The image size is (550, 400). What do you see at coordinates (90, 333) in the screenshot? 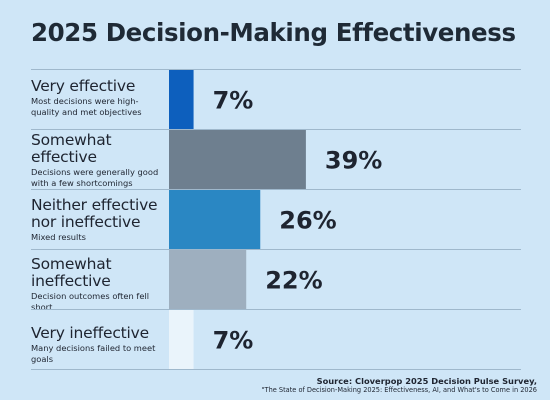
I see `category-name: Very ineffective` at bounding box center [90, 333].